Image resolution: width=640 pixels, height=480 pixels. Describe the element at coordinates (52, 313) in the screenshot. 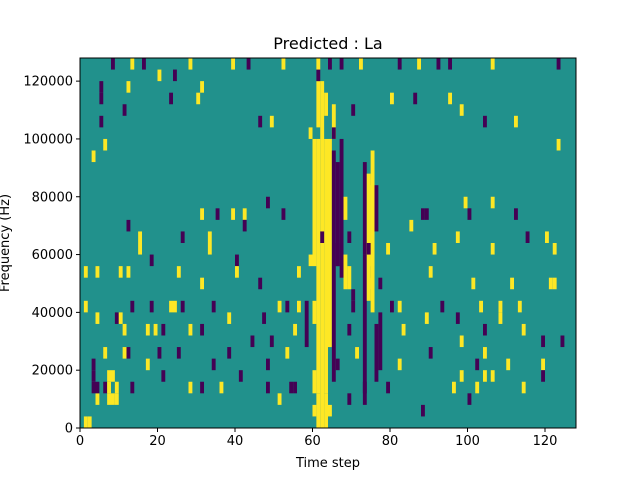

I see `y-tick-label: 40000` at that location.